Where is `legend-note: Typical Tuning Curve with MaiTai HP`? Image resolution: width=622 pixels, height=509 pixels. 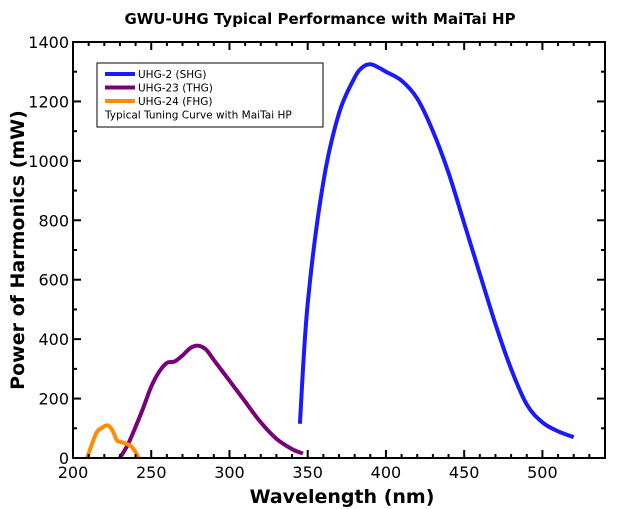 legend-note: Typical Tuning Curve with MaiTai HP is located at coordinates (198, 116).